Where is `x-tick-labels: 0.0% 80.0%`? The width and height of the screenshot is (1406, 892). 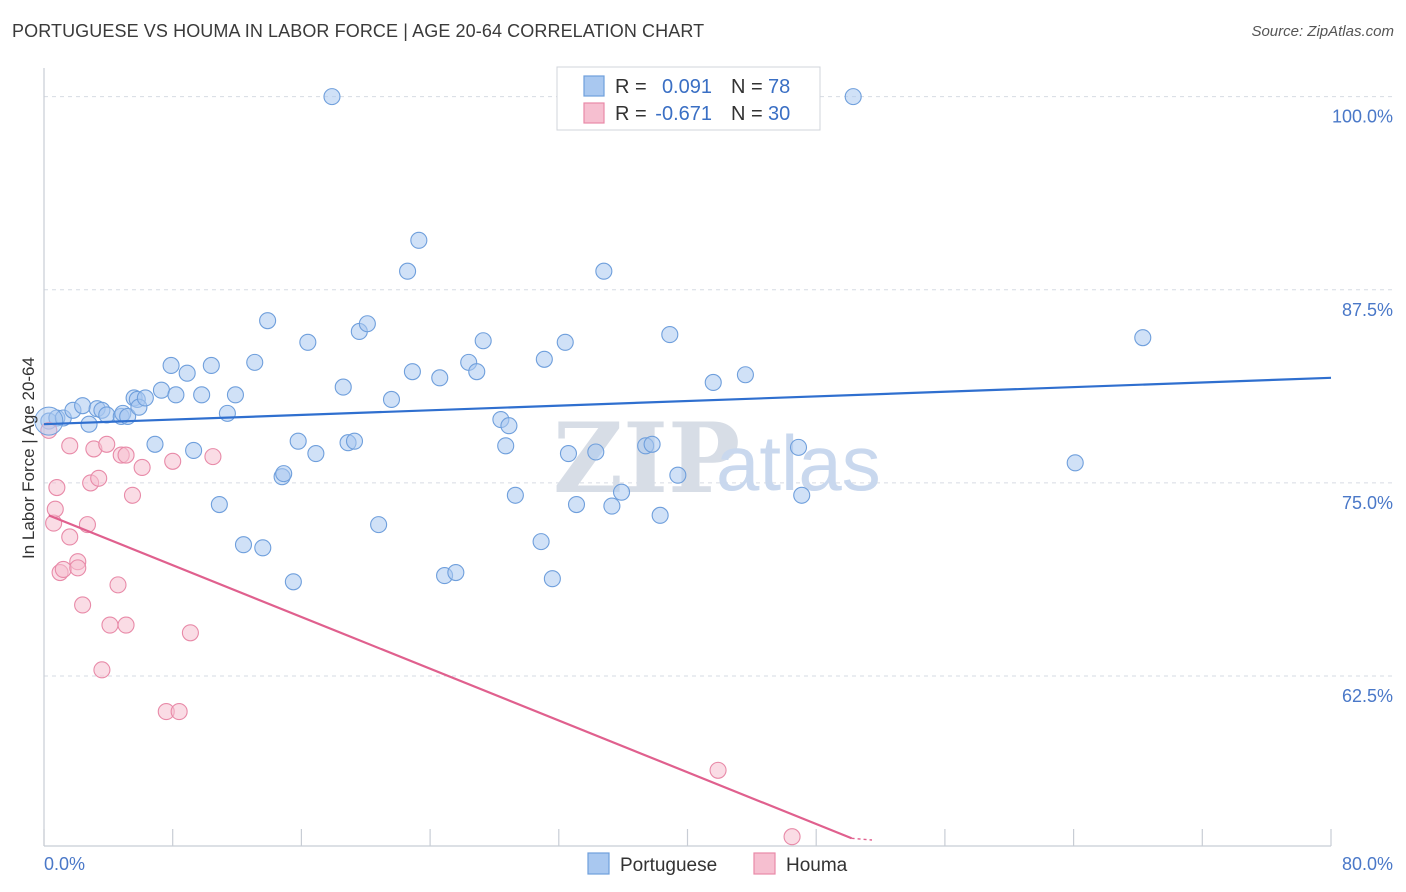
x-tick-labels: 0.0% 80.0% is located at coordinates (718, 864).